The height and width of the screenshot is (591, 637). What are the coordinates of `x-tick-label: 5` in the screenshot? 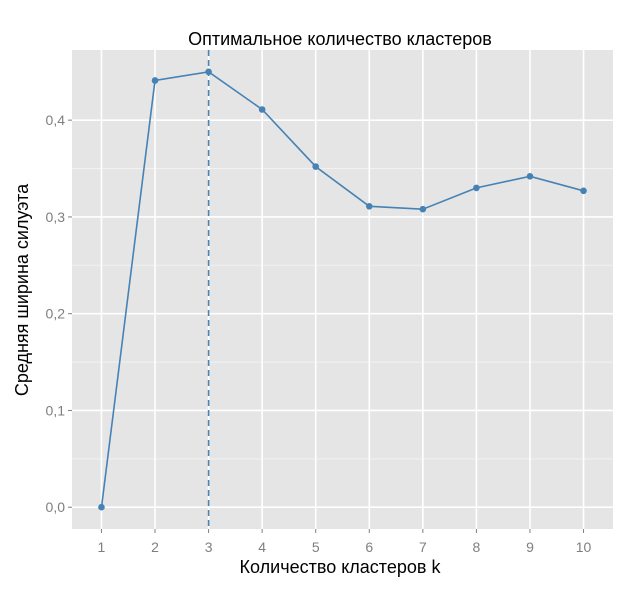 It's located at (316, 547).